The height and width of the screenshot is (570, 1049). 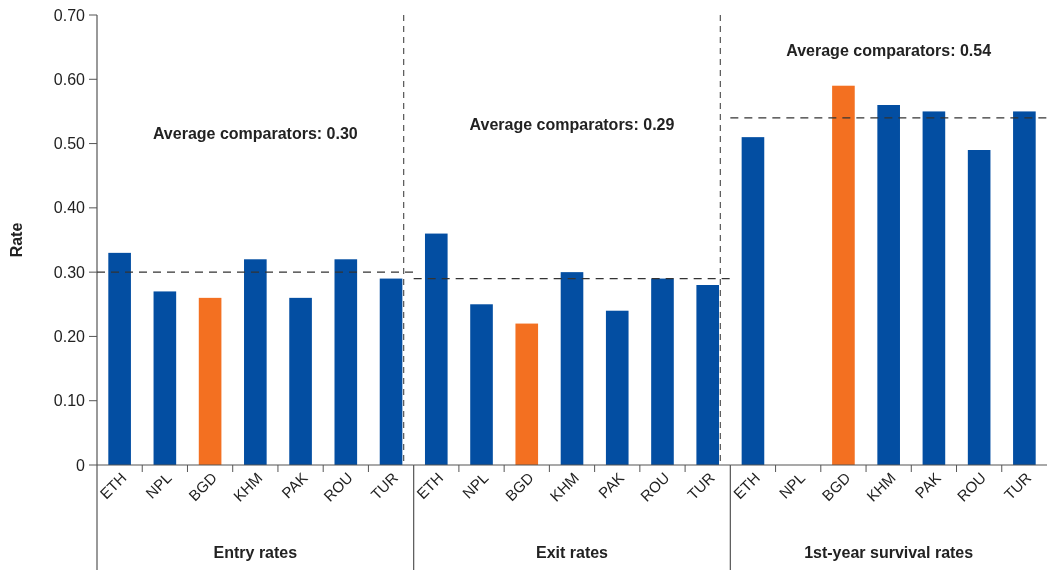 I want to click on y-tick-label: 0.50, so click(x=69, y=144).